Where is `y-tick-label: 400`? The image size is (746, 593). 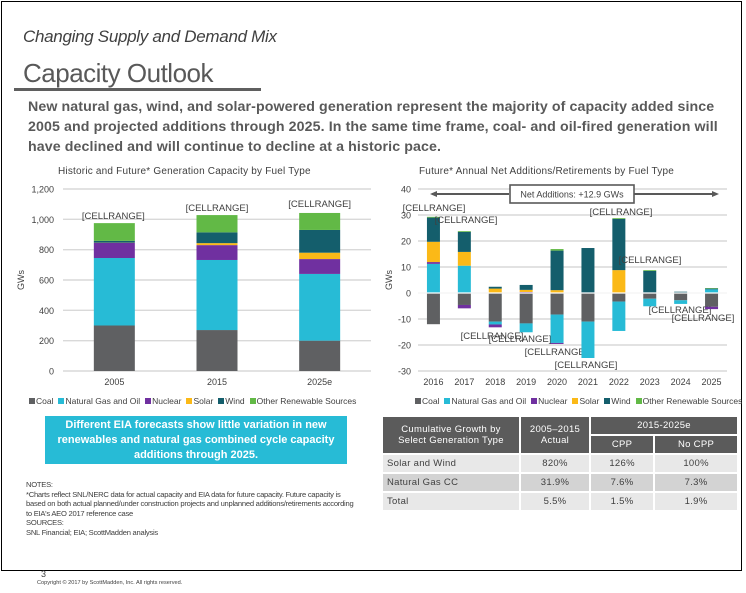 y-tick-label: 400 is located at coordinates (46, 311).